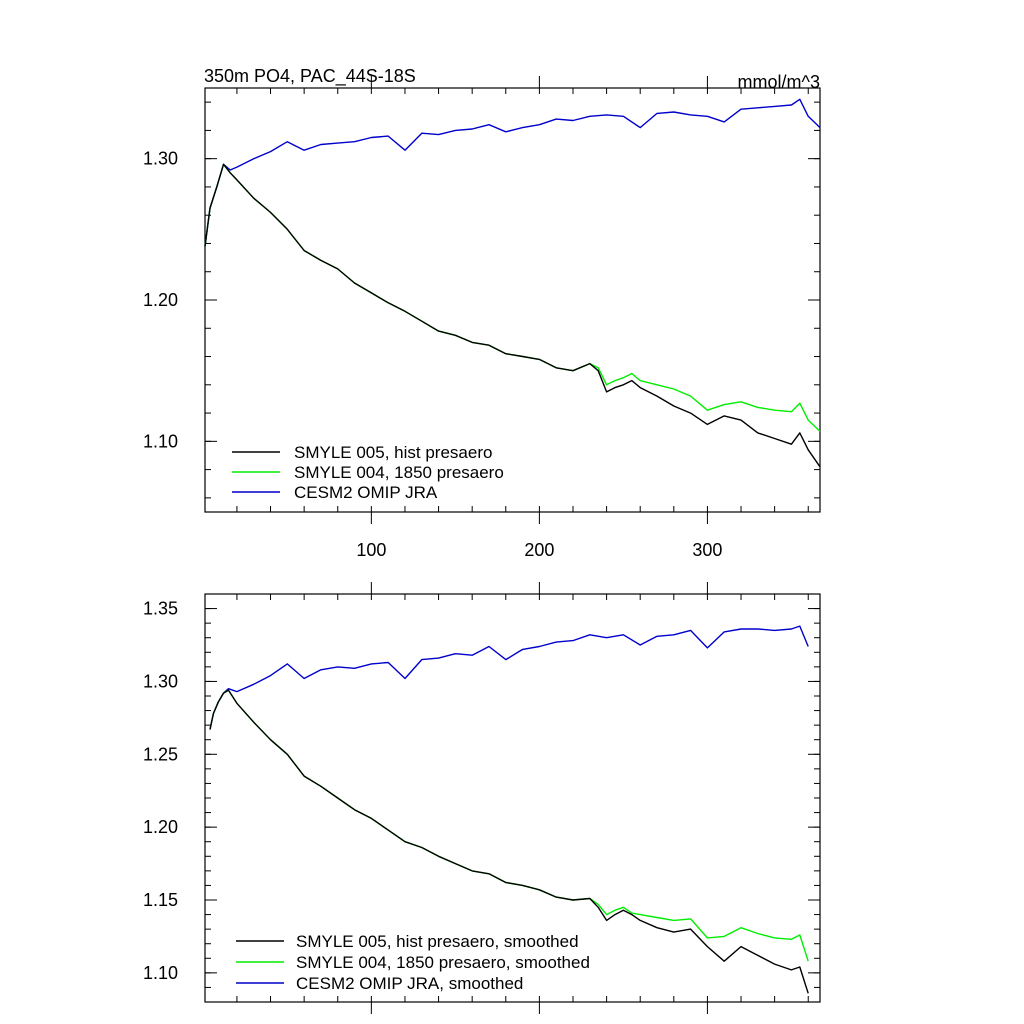 Image resolution: width=1024 pixels, height=1024 pixels. Describe the element at coordinates (160, 754) in the screenshot. I see `y-tick-label: 1.25` at that location.